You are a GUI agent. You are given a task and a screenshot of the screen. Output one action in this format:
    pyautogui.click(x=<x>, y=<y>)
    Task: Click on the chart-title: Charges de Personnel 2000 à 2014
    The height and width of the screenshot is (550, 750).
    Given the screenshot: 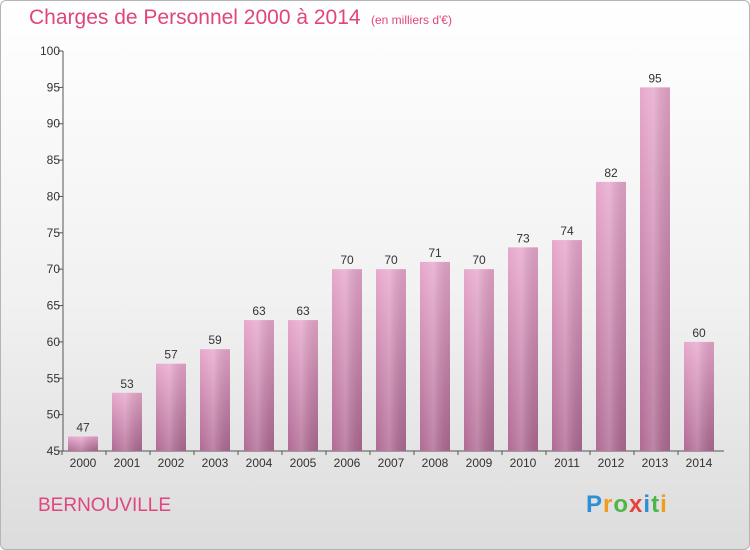 What is the action you would take?
    pyautogui.click(x=195, y=17)
    